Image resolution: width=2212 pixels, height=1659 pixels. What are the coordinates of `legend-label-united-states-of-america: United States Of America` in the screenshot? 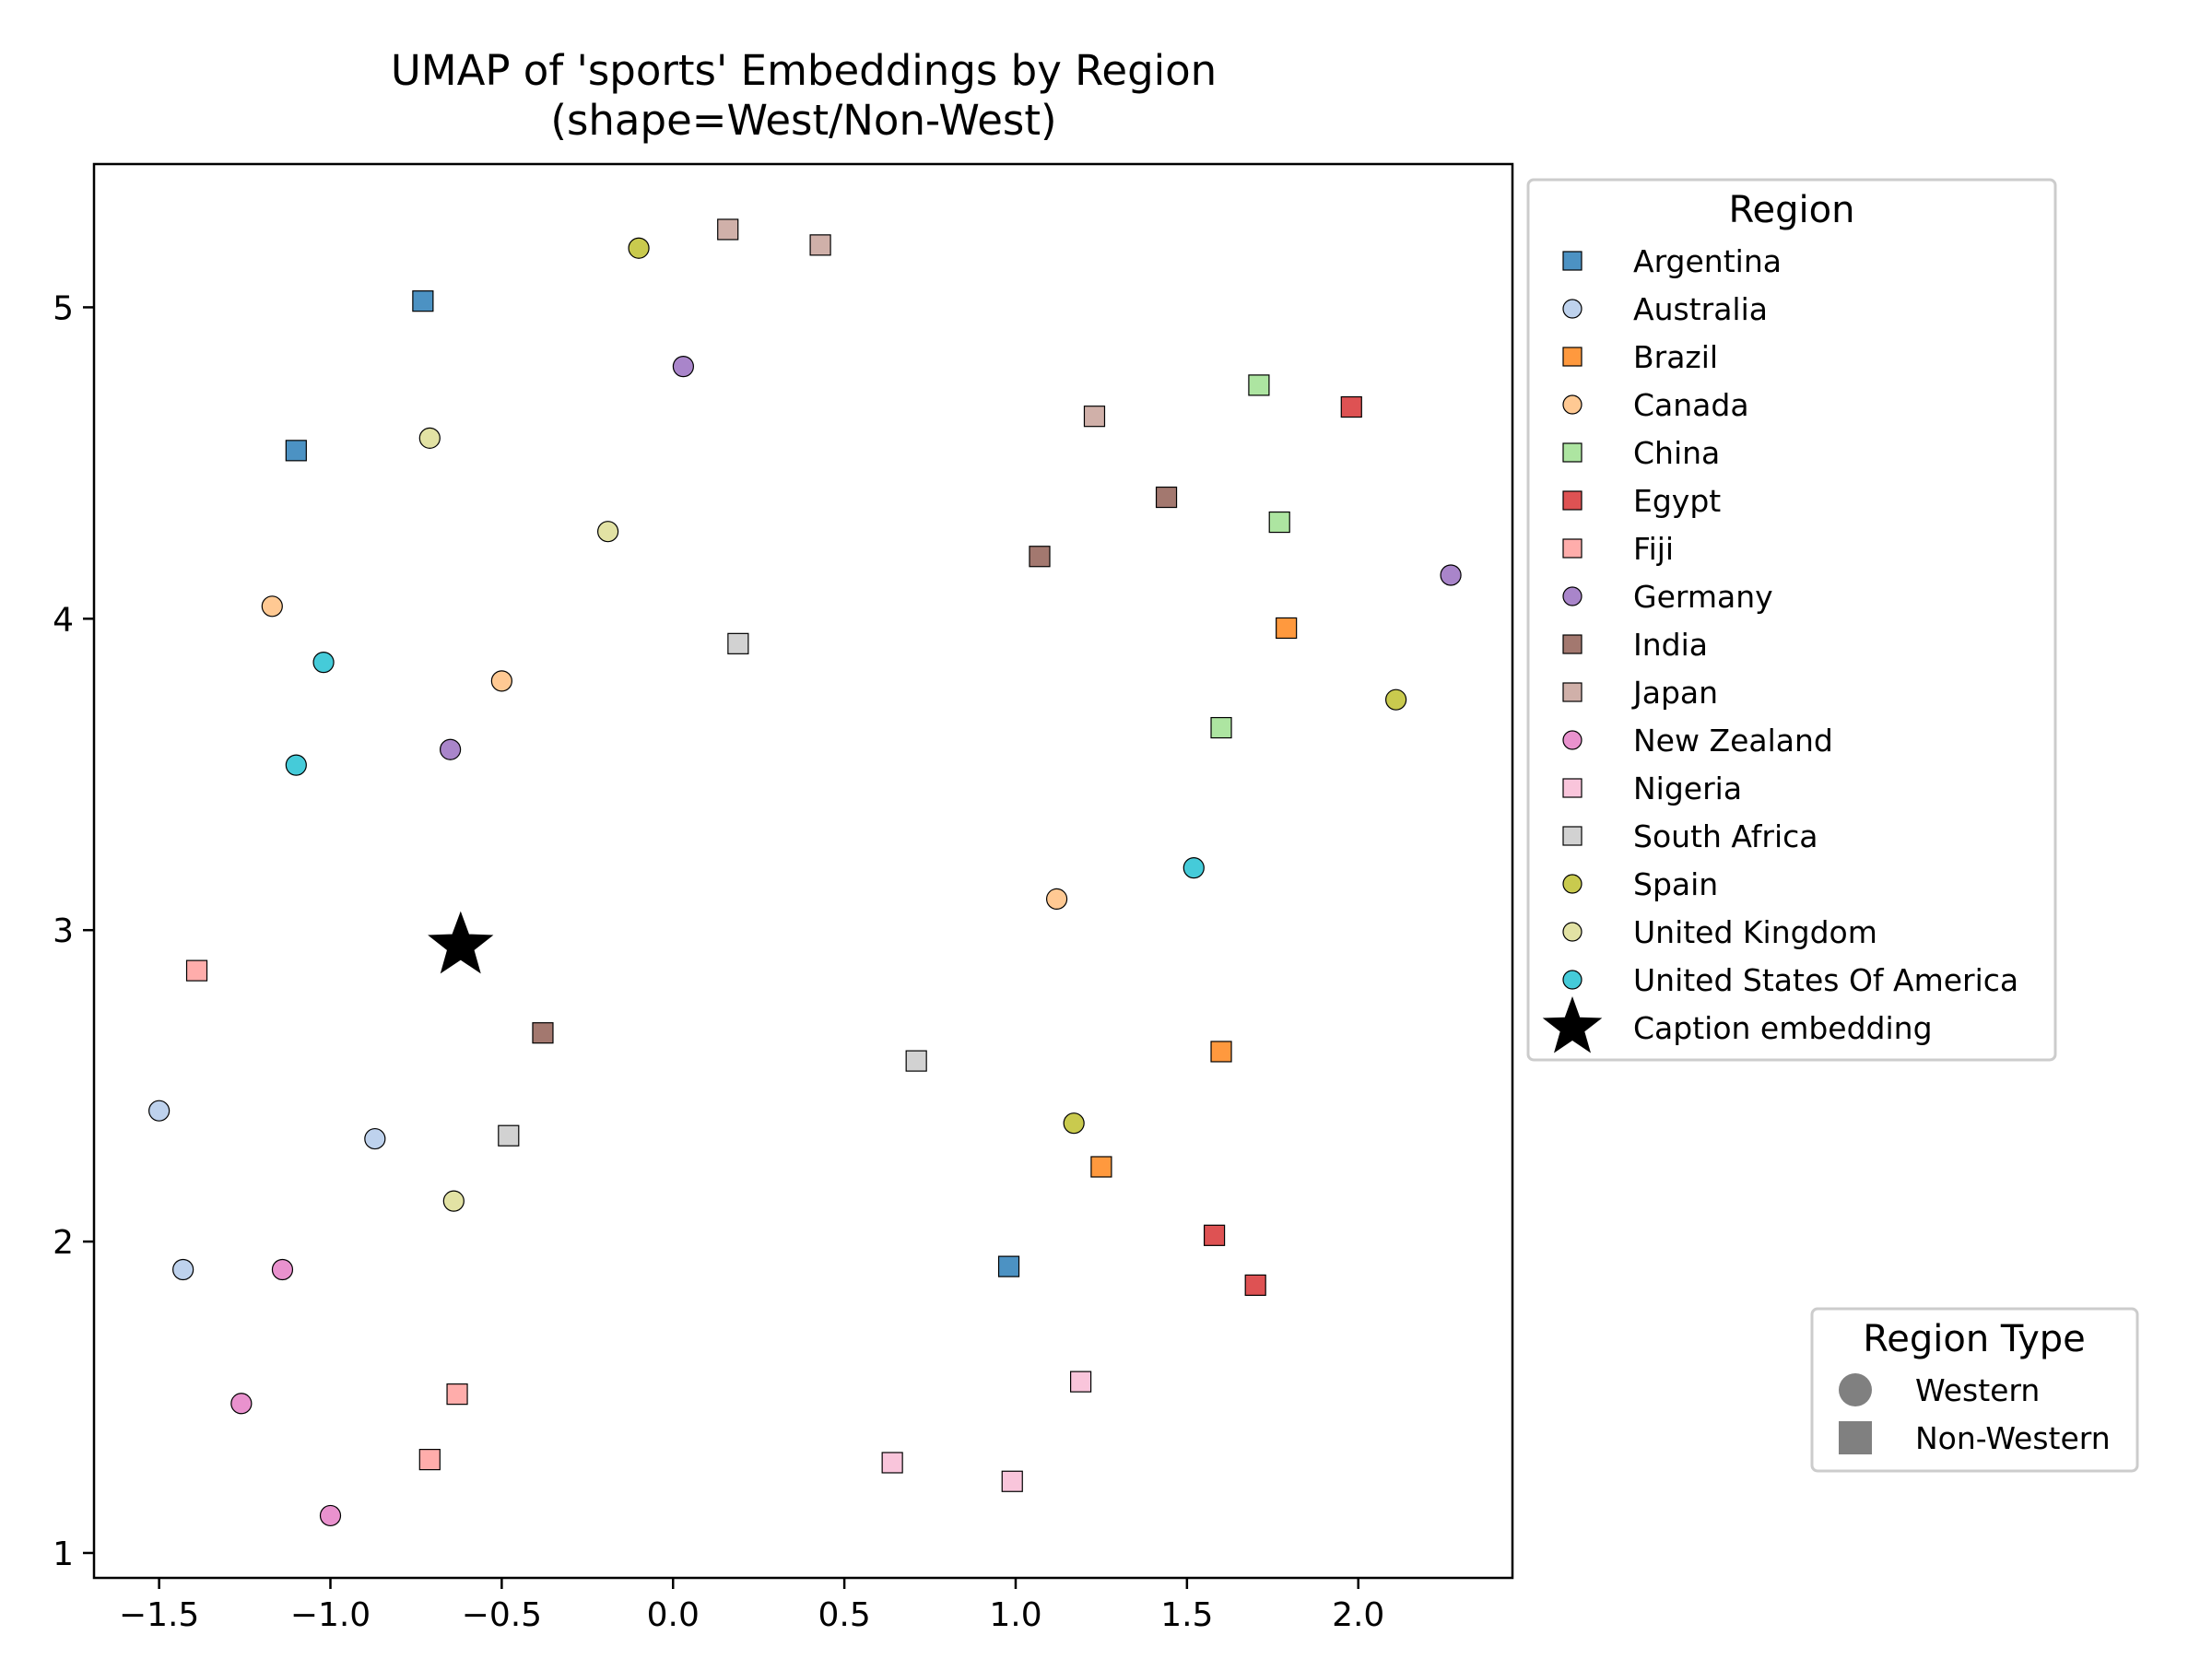 It's located at (1825, 980).